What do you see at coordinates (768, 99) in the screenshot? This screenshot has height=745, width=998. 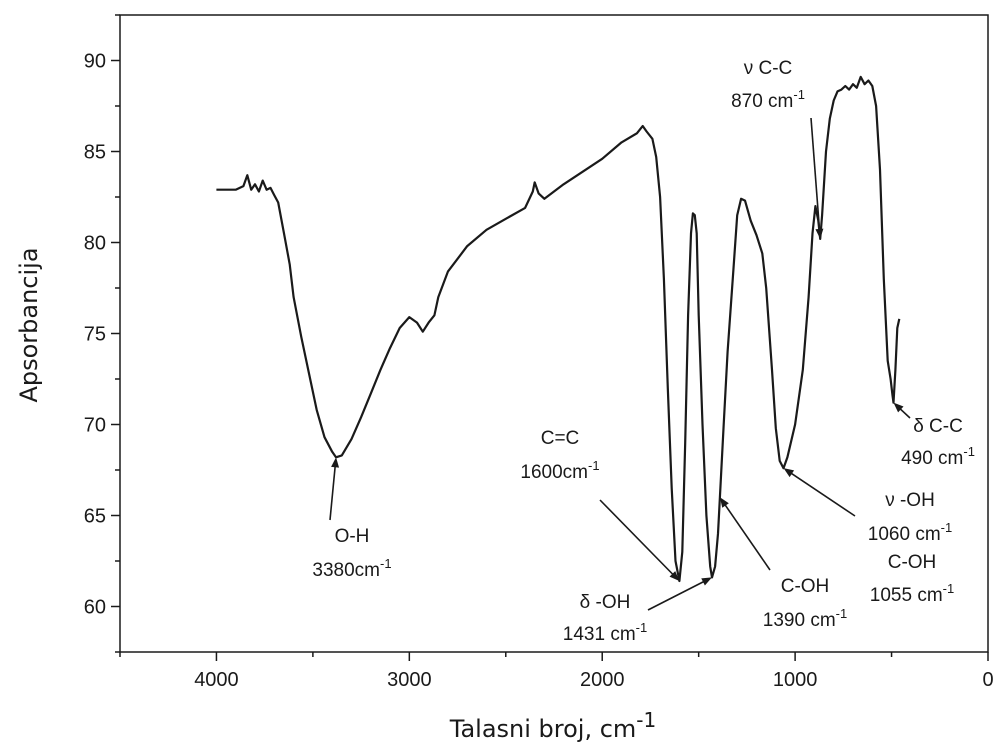 I see `annotation-wavenumber: 870 cm-1` at bounding box center [768, 99].